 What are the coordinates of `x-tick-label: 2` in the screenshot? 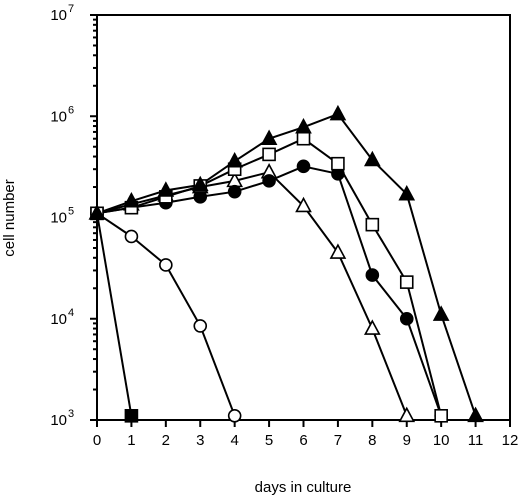 It's located at (166, 440).